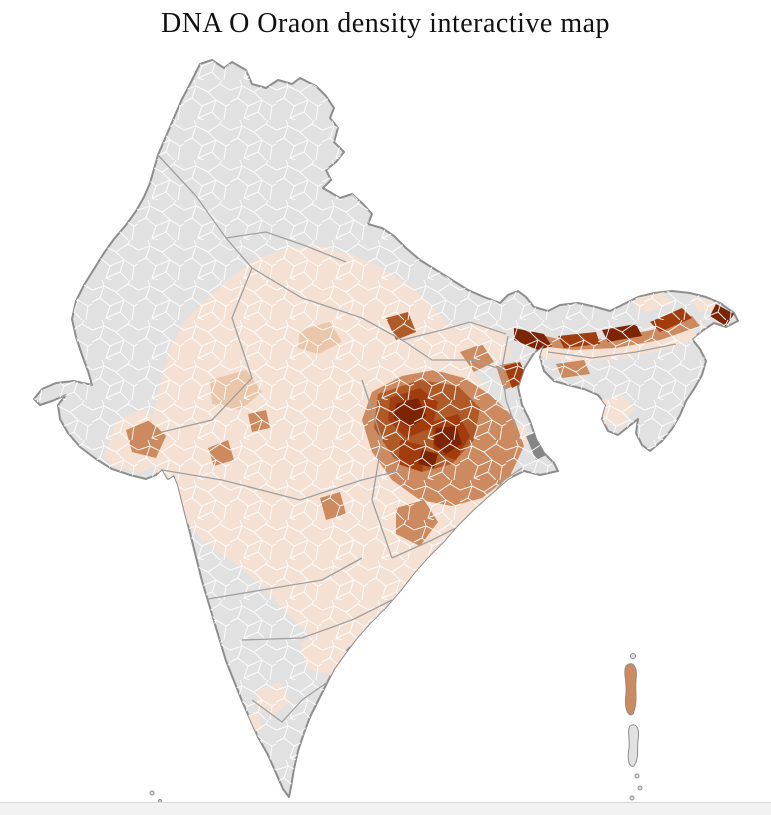 This screenshot has width=771, height=815. I want to click on islands, so click(396, 728).